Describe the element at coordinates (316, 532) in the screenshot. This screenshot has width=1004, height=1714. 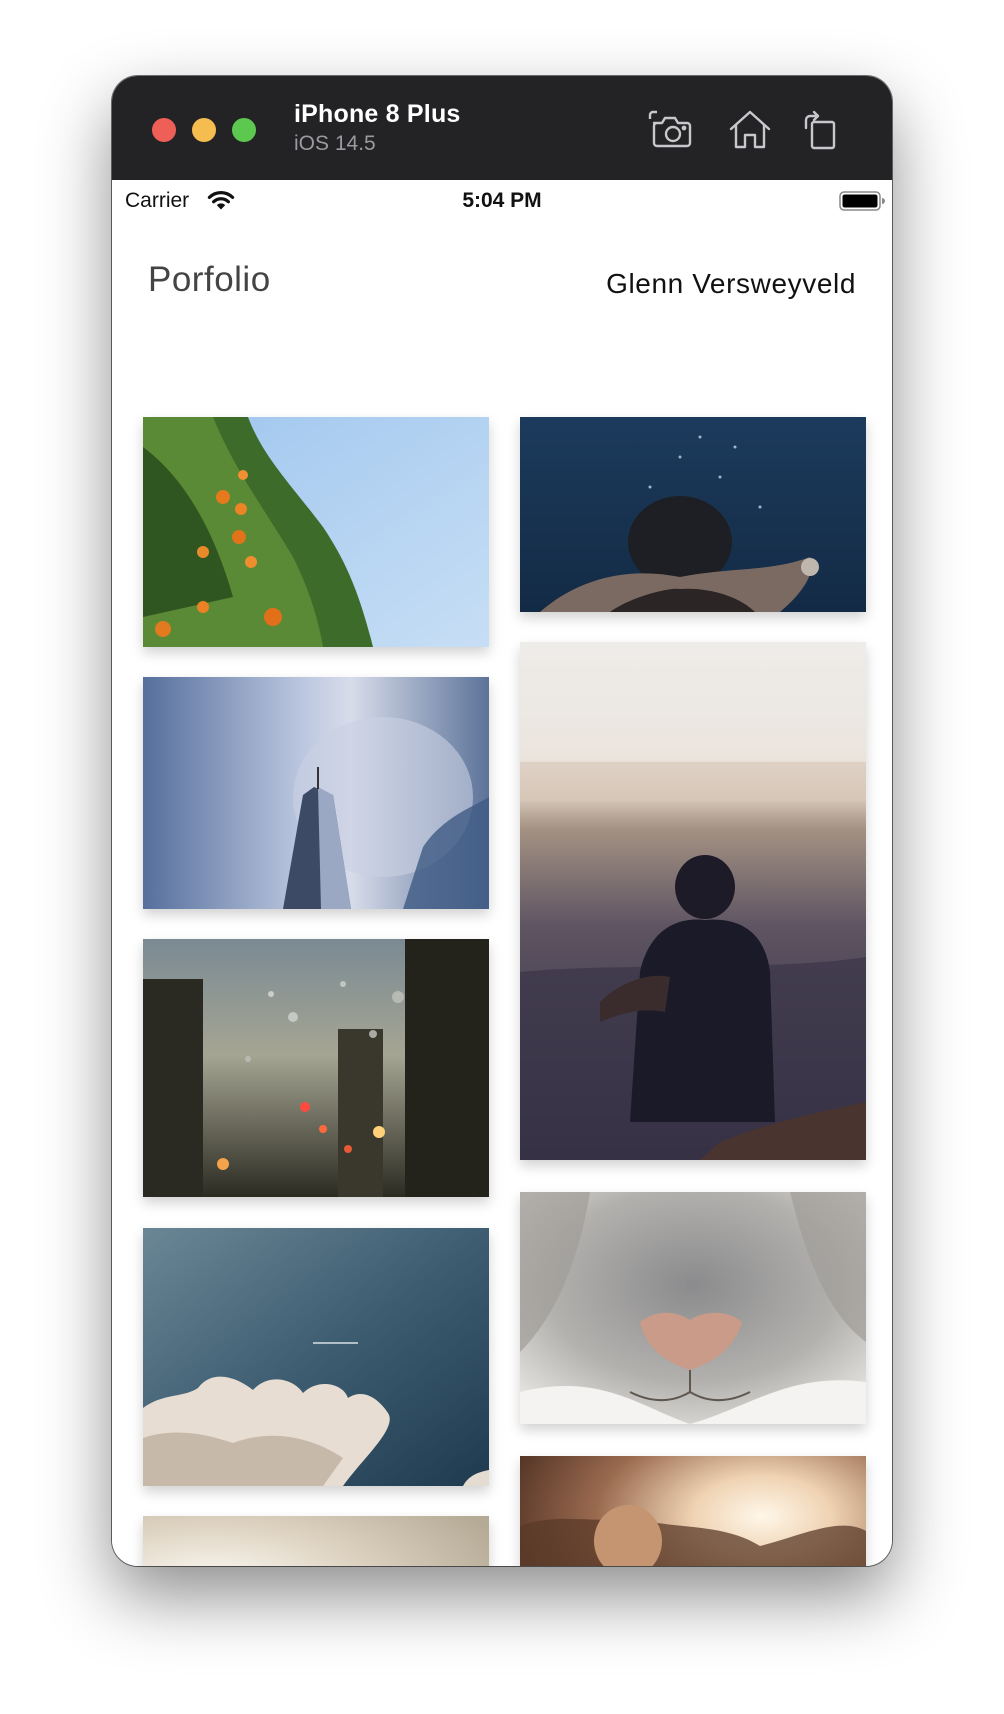
I see `photo-orange-tree` at that location.